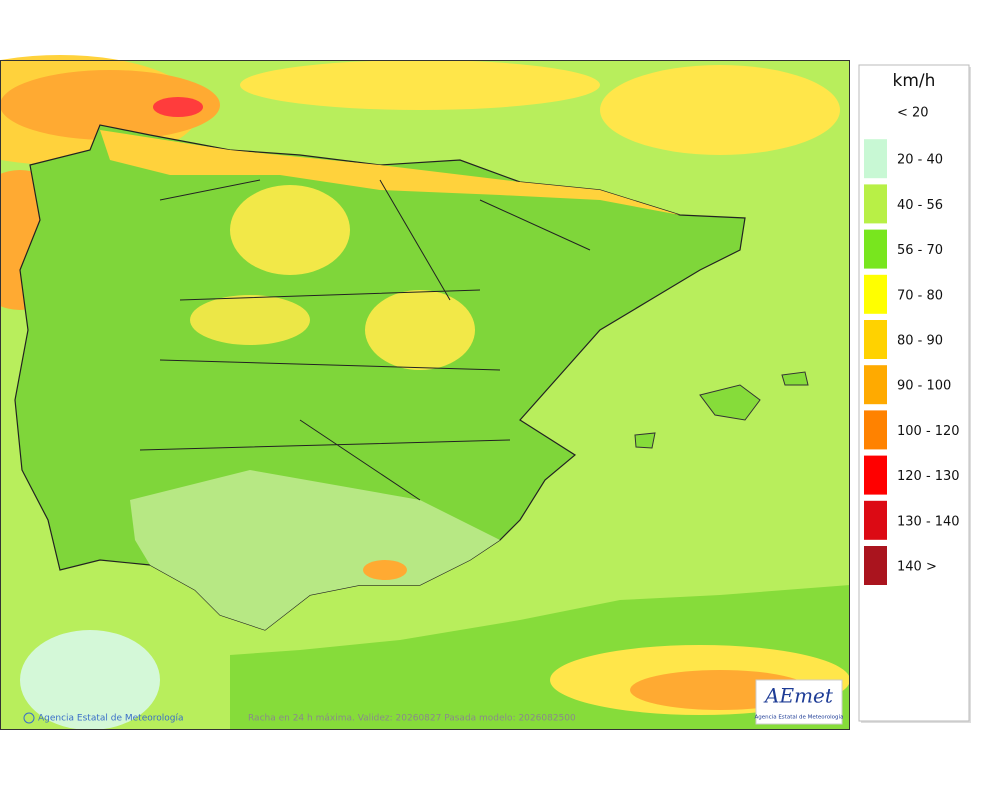 The width and height of the screenshot is (1000, 790). I want to click on legend-label: 56 - 70, so click(920, 250).